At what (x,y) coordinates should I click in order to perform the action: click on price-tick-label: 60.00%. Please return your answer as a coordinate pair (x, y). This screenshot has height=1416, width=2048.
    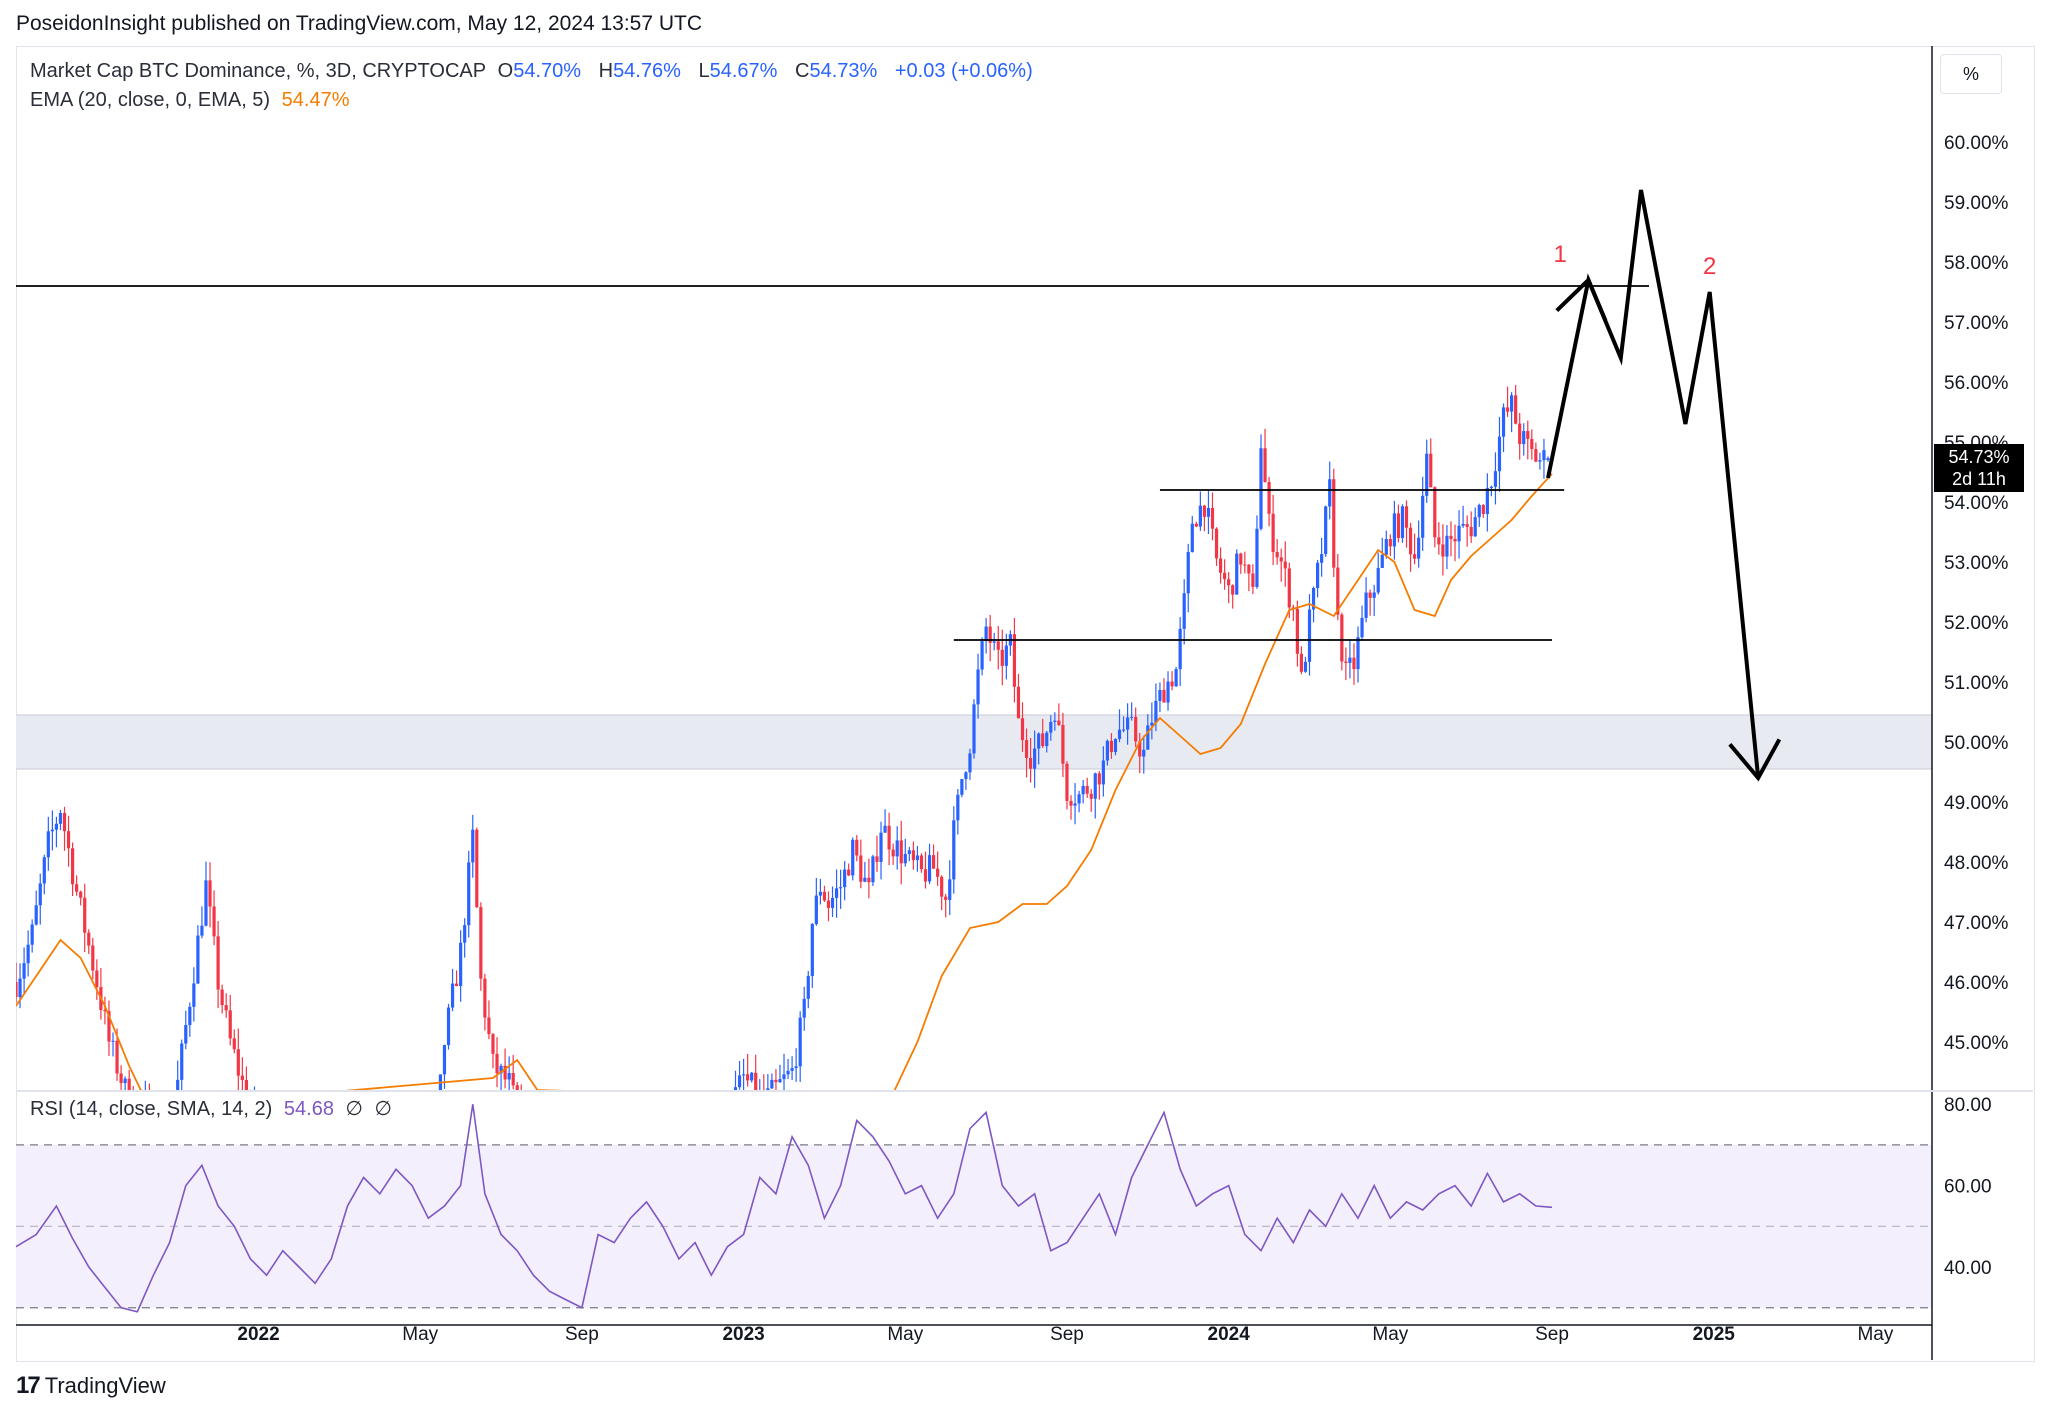
    Looking at the image, I should click on (1976, 143).